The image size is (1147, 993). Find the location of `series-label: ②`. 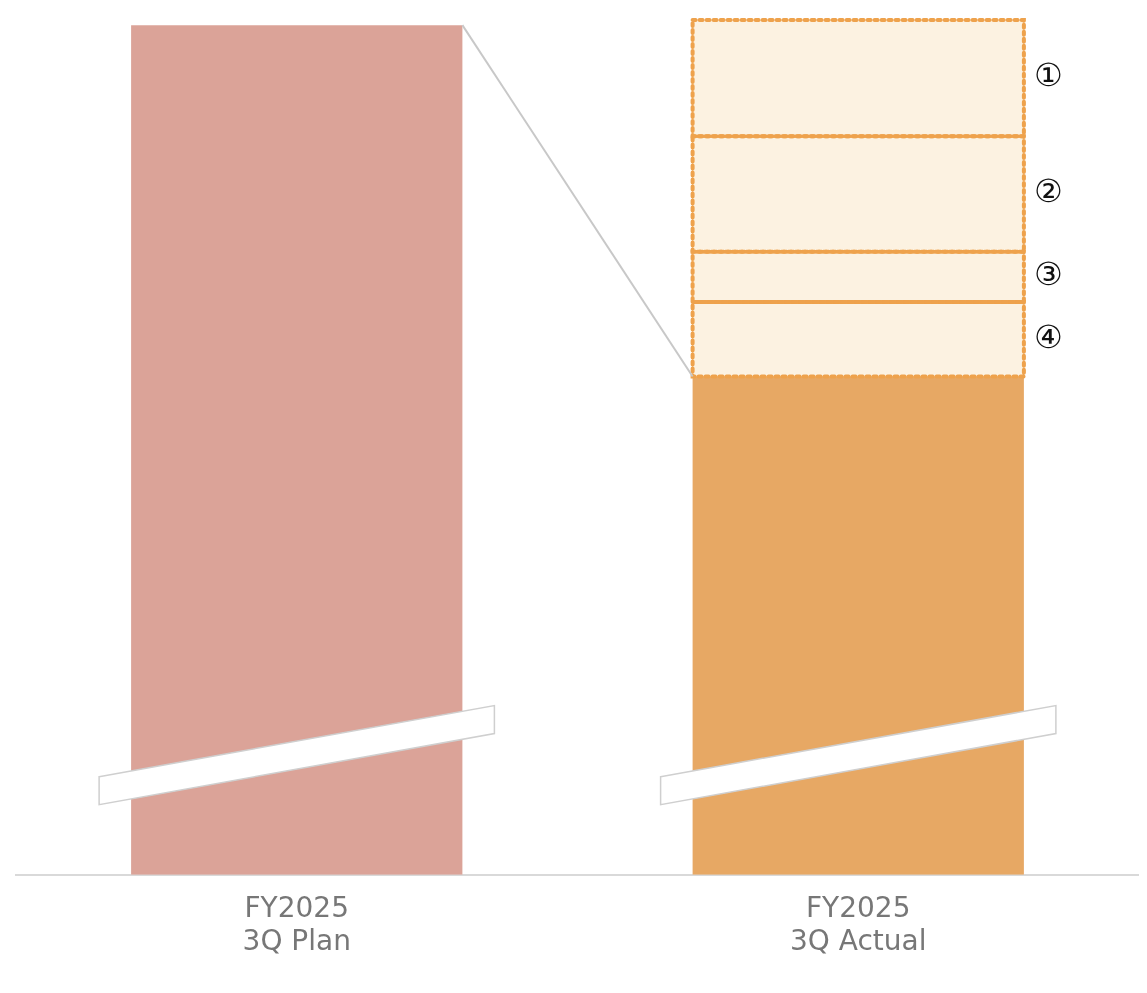

series-label: ② is located at coordinates (1048, 191).